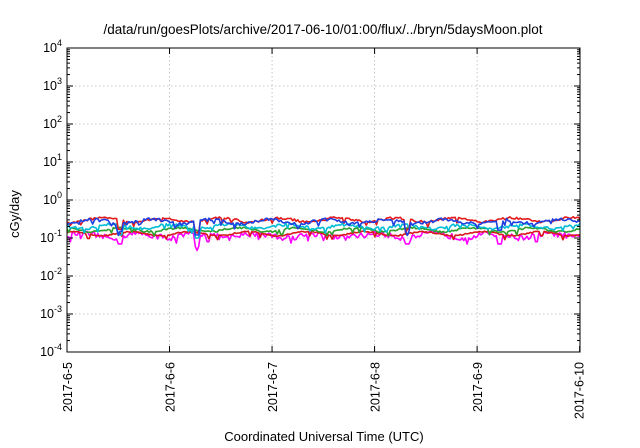 This screenshot has height=448, width=640. What do you see at coordinates (376, 387) in the screenshot?
I see `x-tick-label: 2017-6-8` at bounding box center [376, 387].